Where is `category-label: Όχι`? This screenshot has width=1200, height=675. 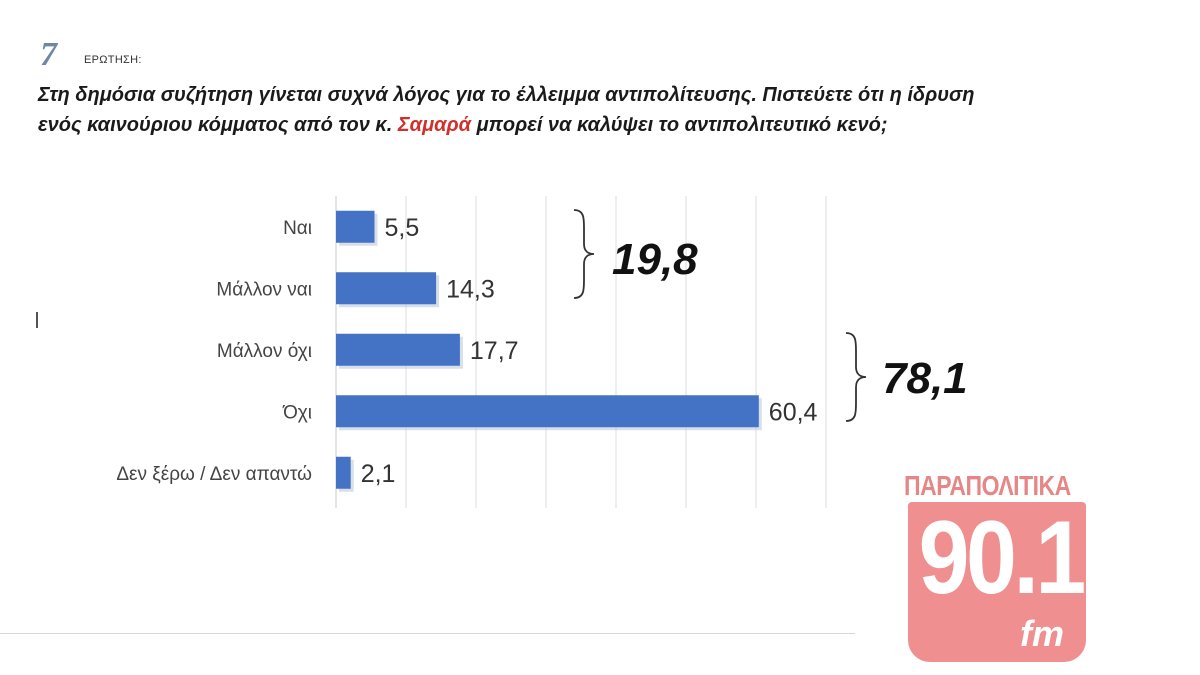
category-label: Όχι is located at coordinates (297, 412).